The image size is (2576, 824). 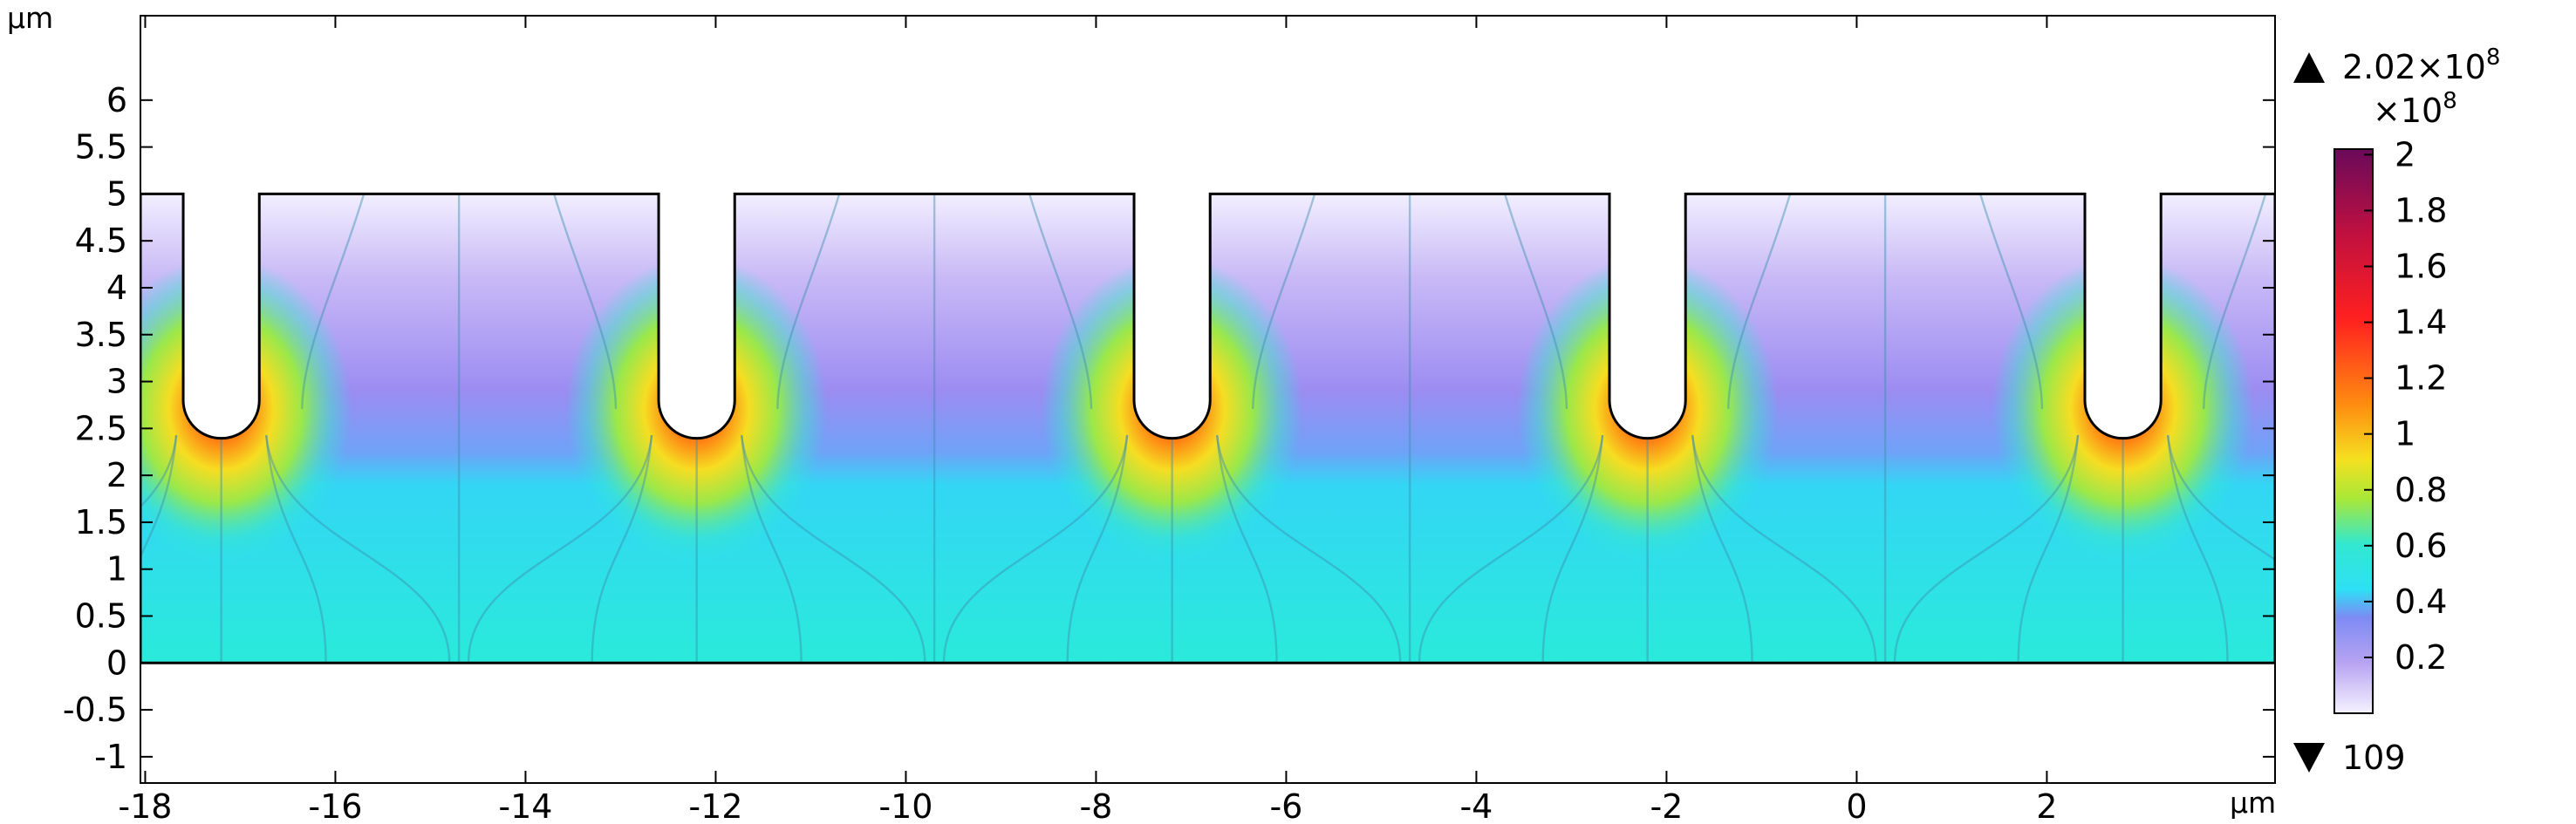 What do you see at coordinates (101, 335) in the screenshot?
I see `y-tick-label: 3.5` at bounding box center [101, 335].